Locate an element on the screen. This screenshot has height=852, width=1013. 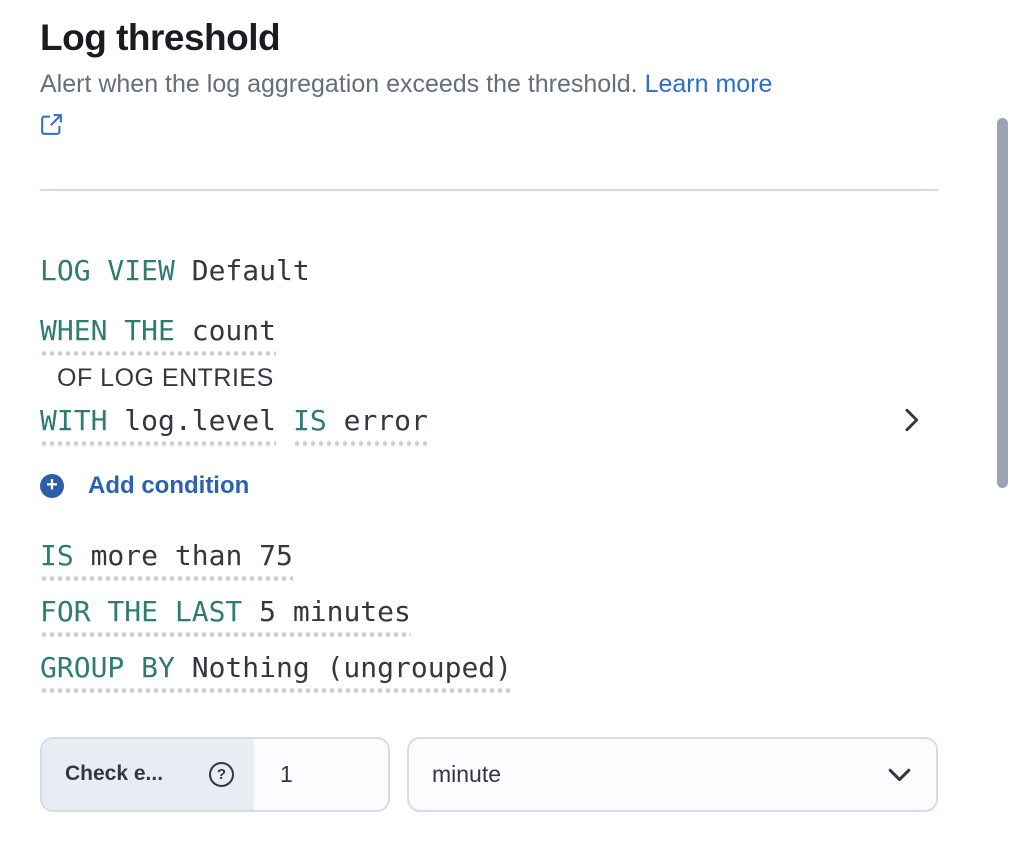
group-by-expression-button: GROUP BY Nothing (ungrouped) is located at coordinates (276, 671).